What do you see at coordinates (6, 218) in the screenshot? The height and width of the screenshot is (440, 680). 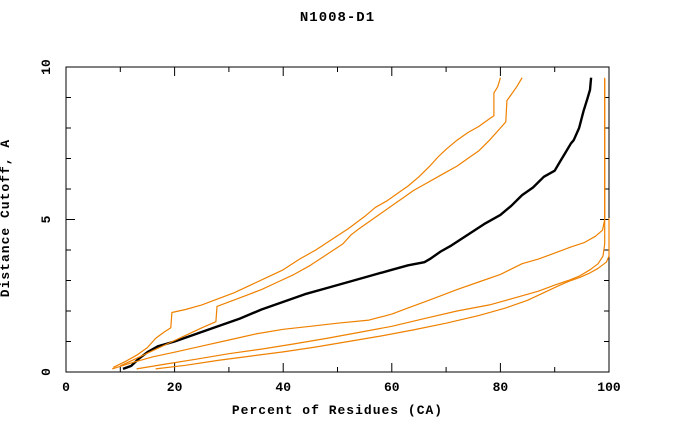 I see `y-axis-label: Distance Cutoff, A` at bounding box center [6, 218].